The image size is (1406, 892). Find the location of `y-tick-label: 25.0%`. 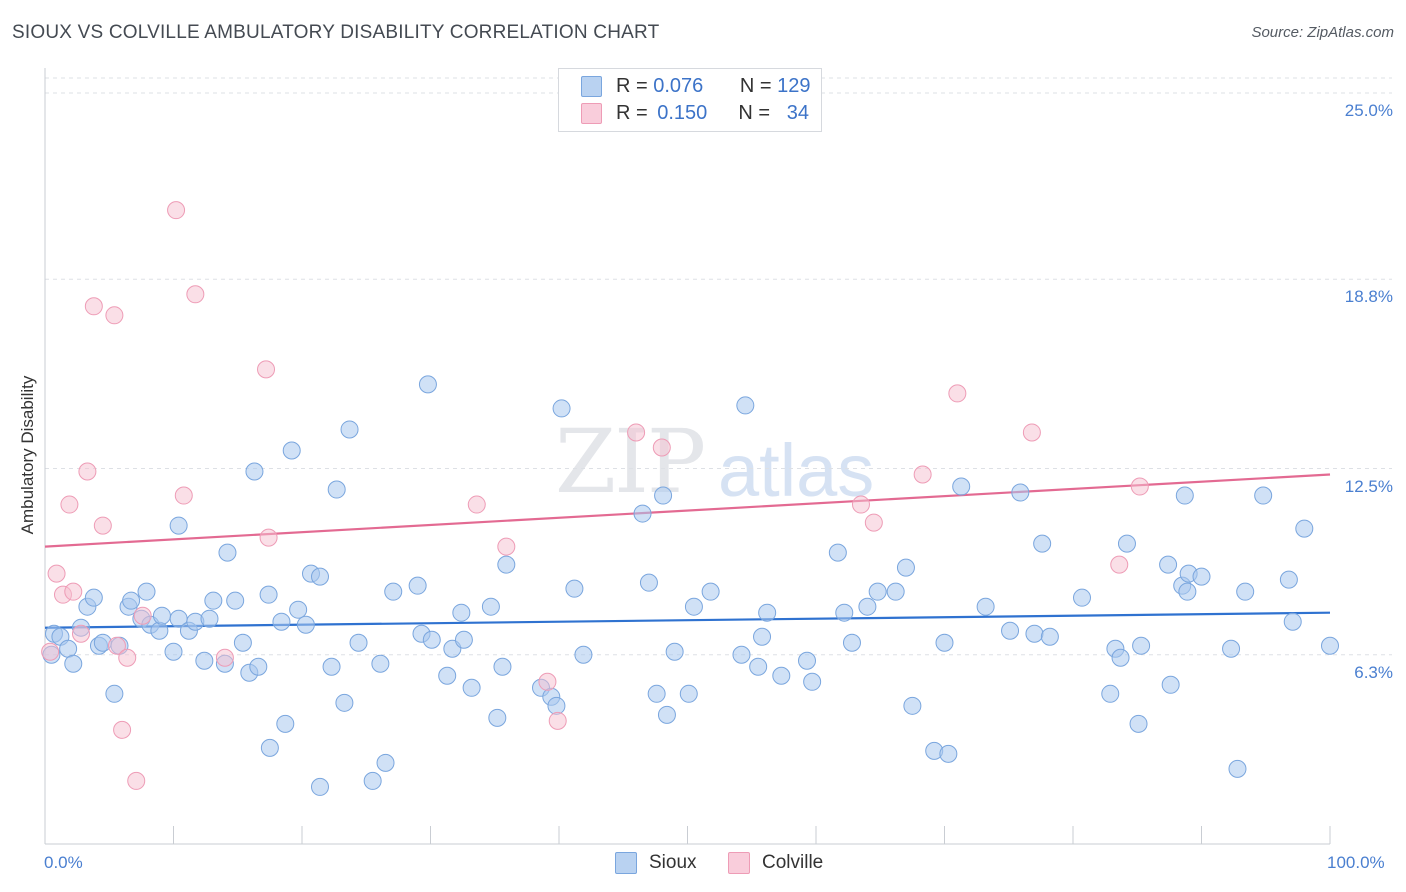

y-tick-label: 25.0% is located at coordinates (1368, 111).